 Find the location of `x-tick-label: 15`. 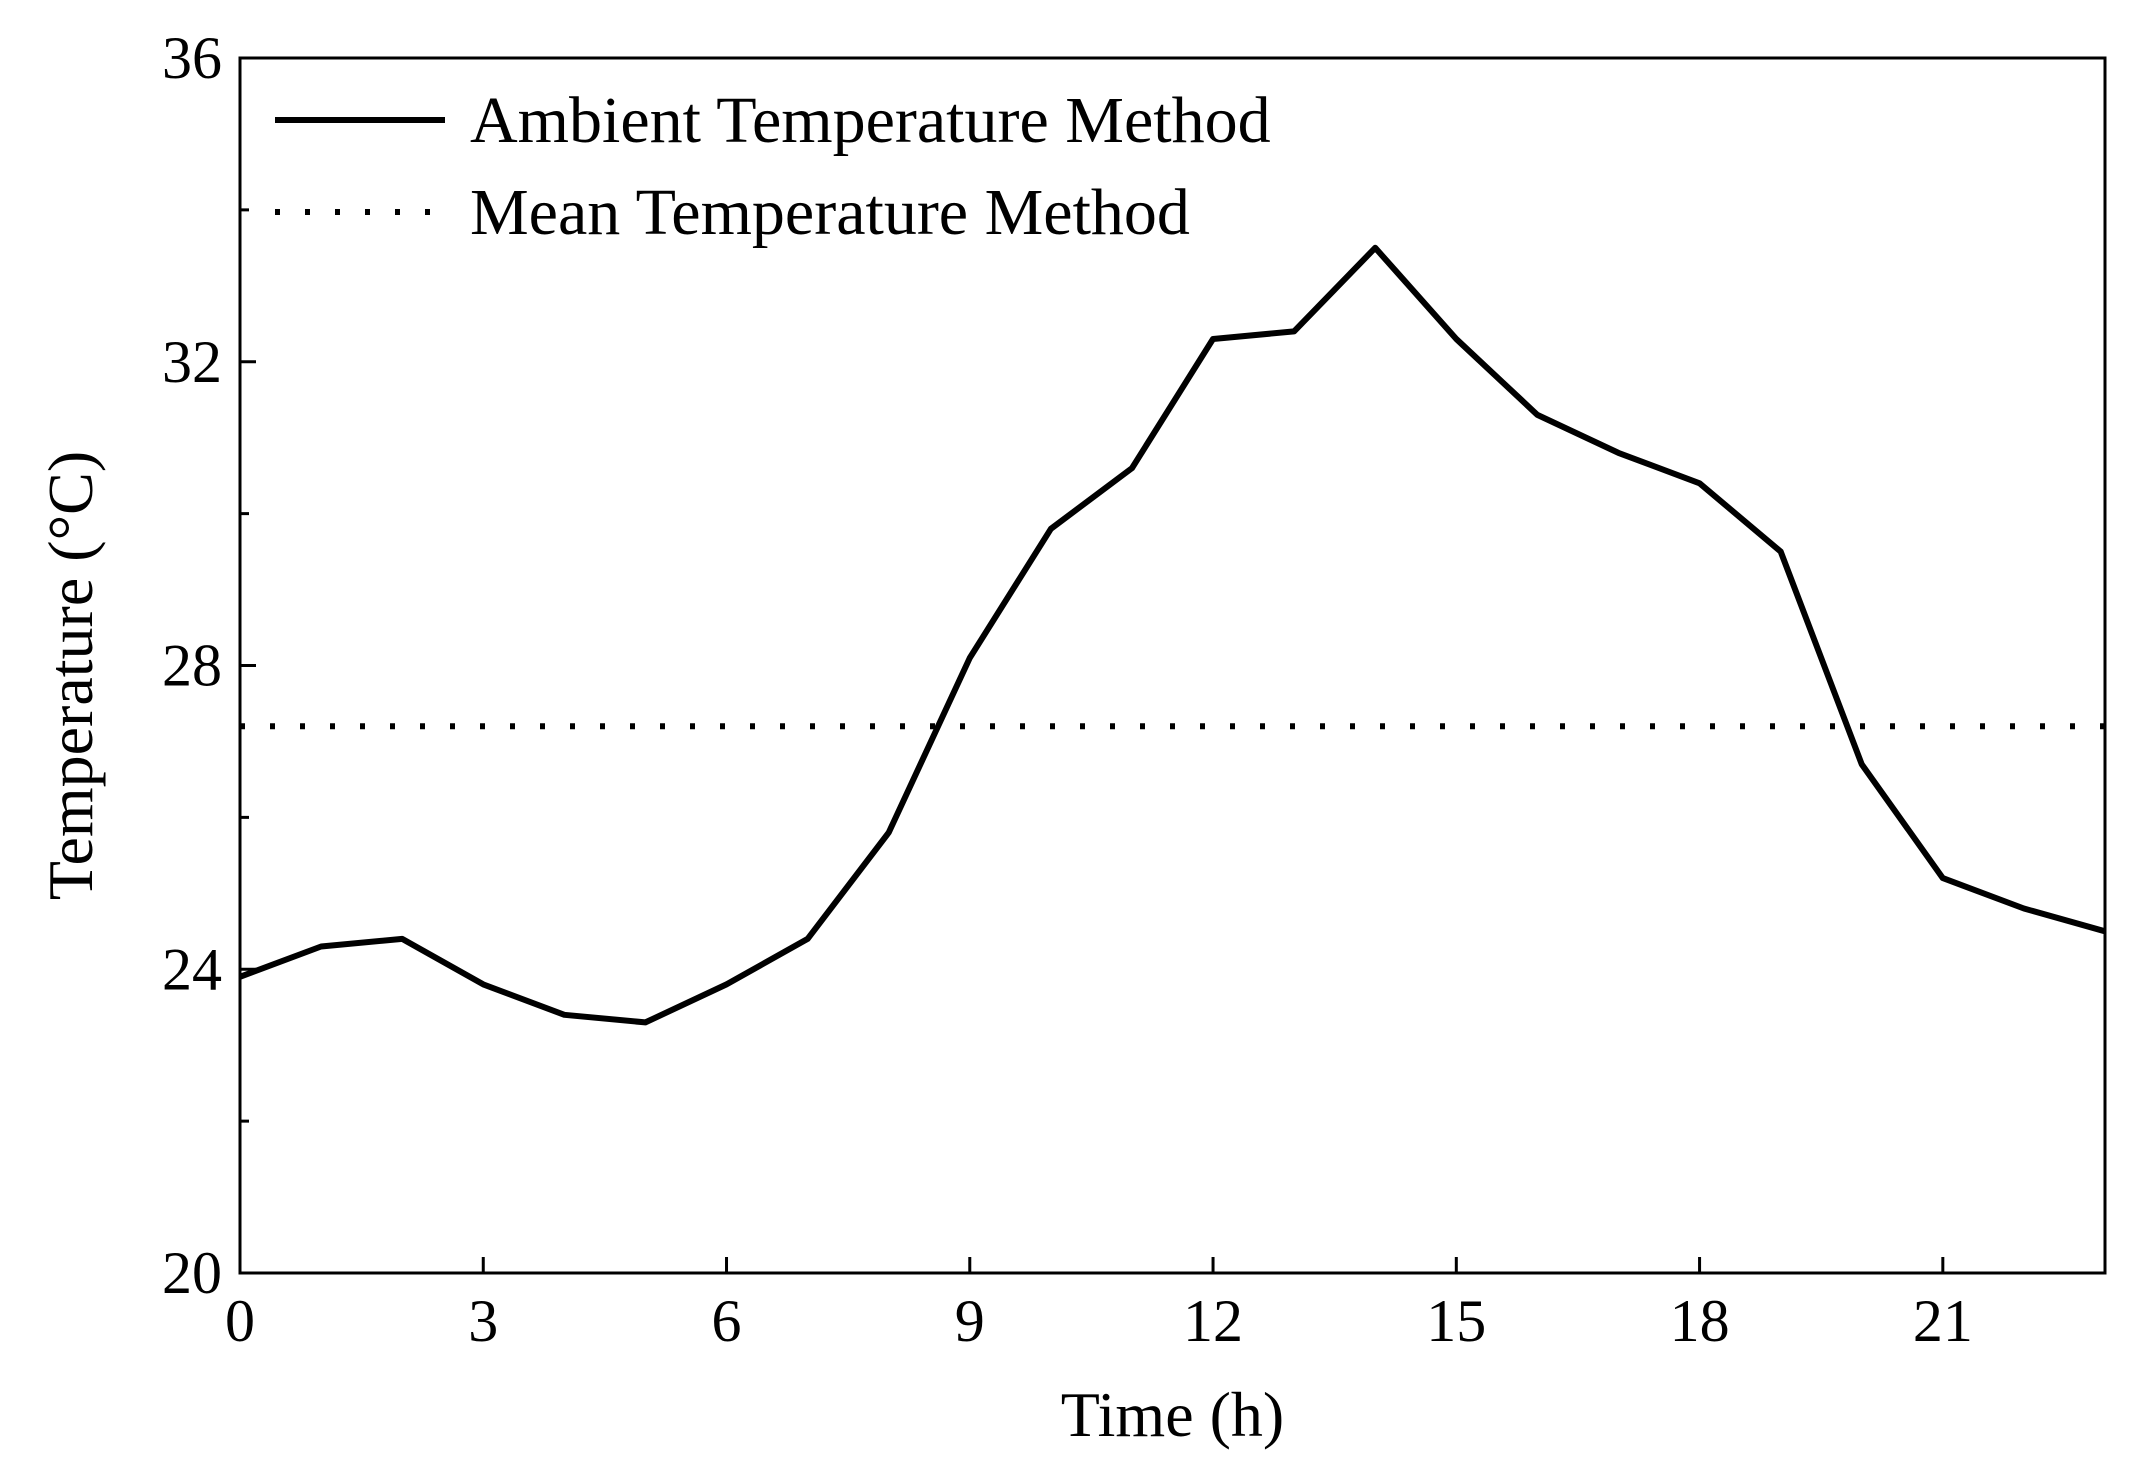

x-tick-label: 15 is located at coordinates (1456, 1321).